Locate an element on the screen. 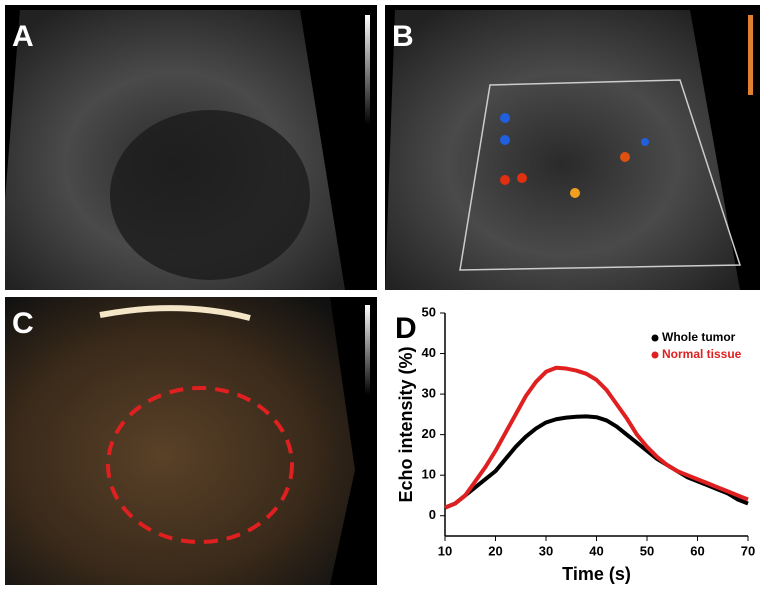  y-axis-label: Echo intensity (%) is located at coordinates (406, 424).